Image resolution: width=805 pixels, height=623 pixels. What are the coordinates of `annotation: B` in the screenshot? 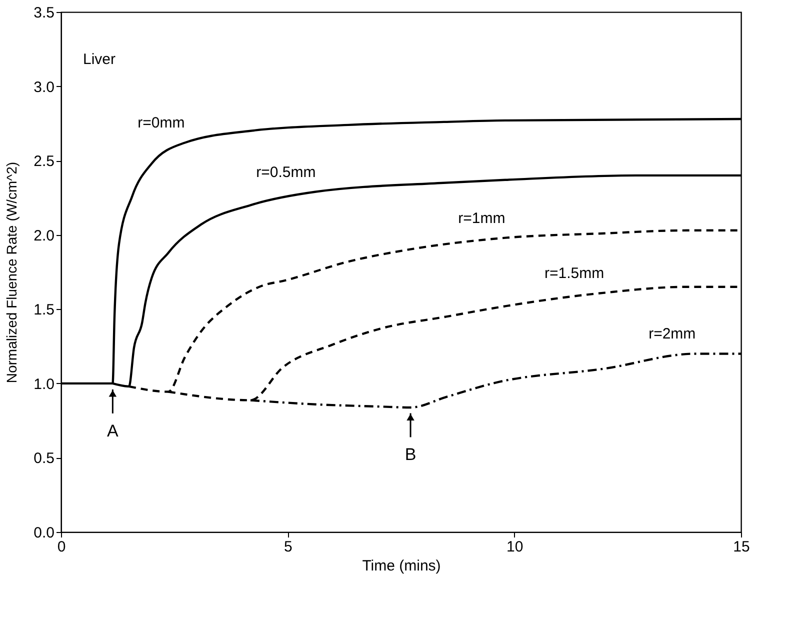 It's located at (410, 454).